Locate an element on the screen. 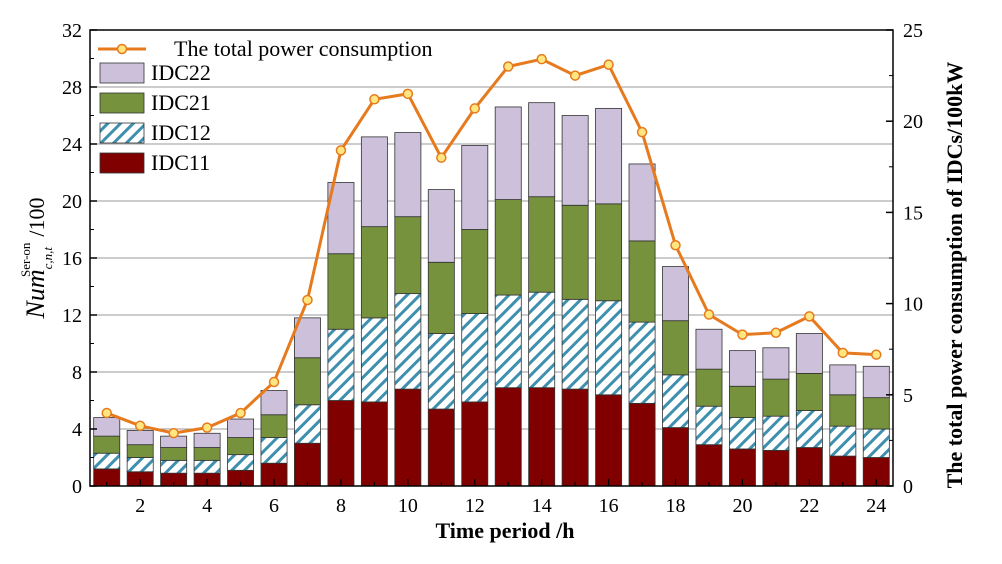  y-left-label-main: Num is located at coordinates (35, 294).